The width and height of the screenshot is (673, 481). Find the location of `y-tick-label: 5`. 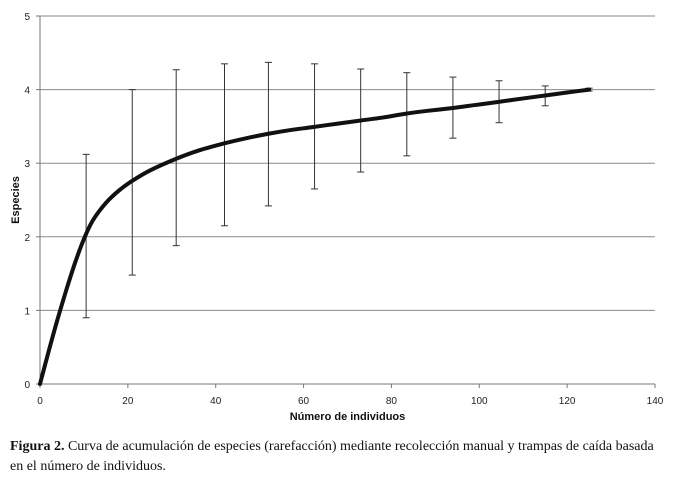

y-tick-label: 5 is located at coordinates (27, 17).